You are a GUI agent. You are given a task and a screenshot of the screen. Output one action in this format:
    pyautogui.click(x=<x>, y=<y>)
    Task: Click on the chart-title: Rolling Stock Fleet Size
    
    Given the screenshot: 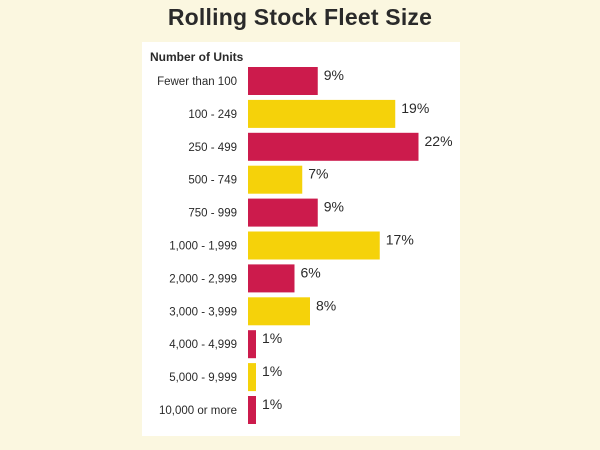 What is the action you would take?
    pyautogui.click(x=300, y=17)
    